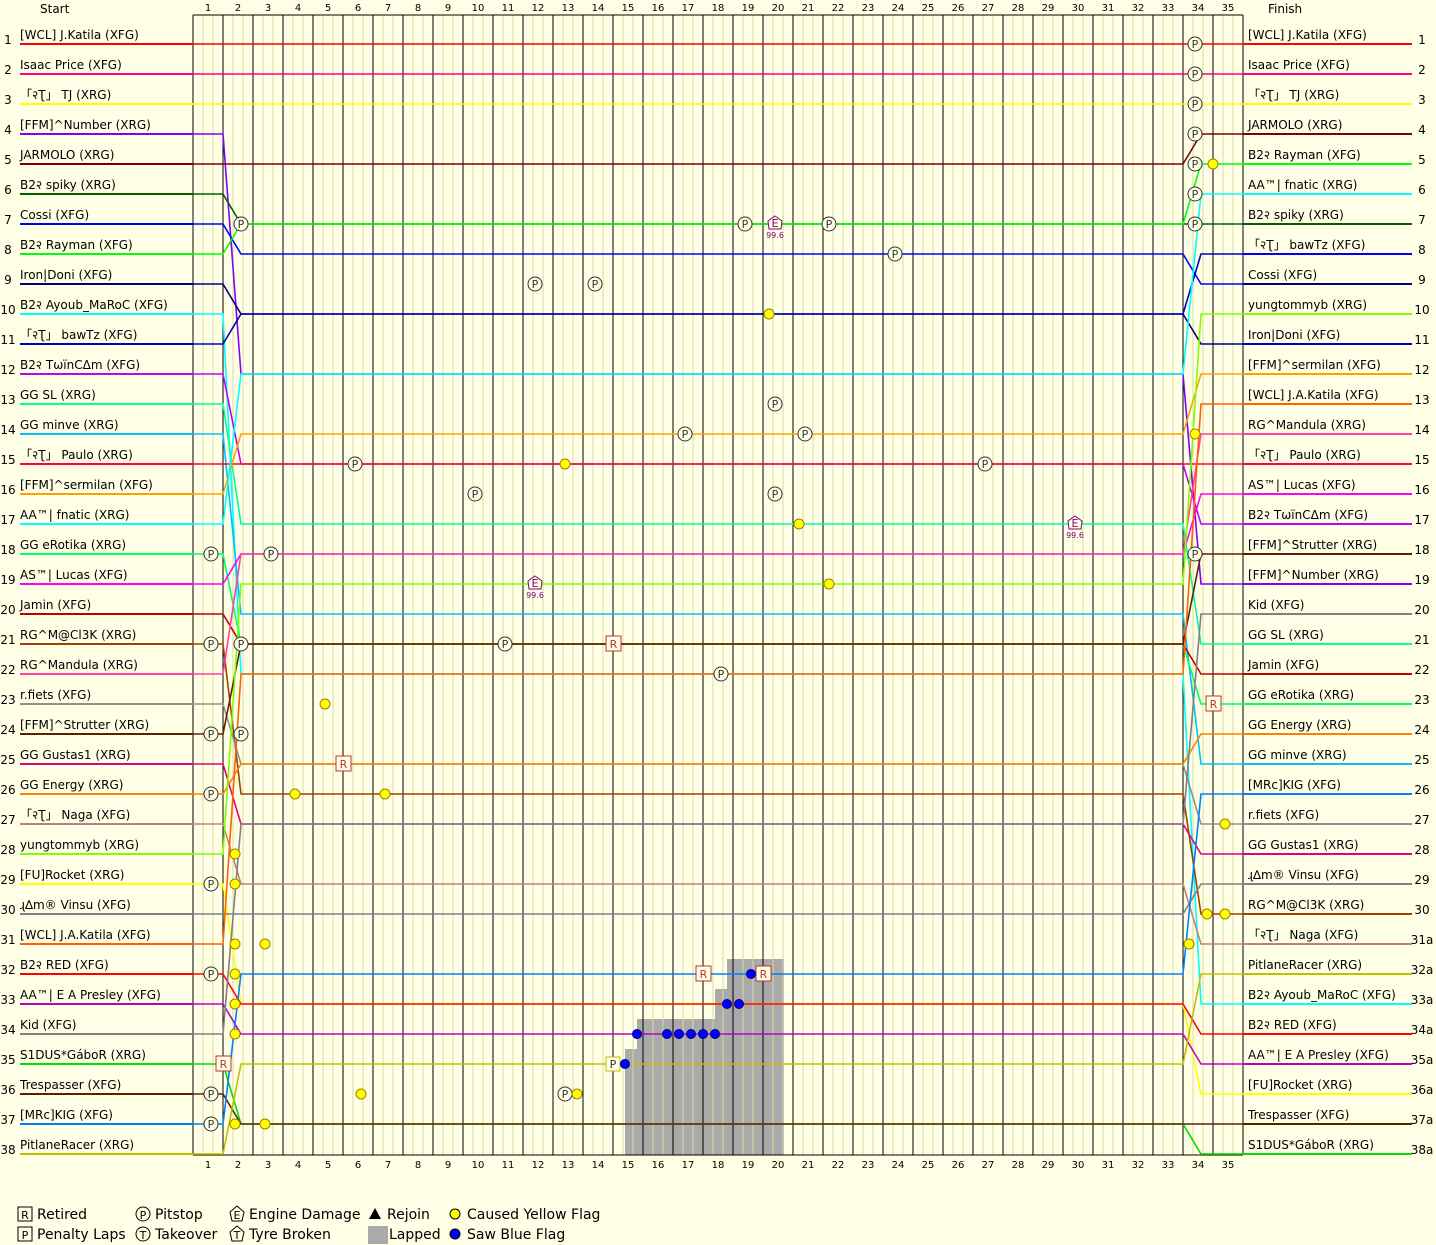 This screenshot has height=1245, width=1436. Describe the element at coordinates (1421, 550) in the screenshot. I see `finish-position-number: 18` at that location.